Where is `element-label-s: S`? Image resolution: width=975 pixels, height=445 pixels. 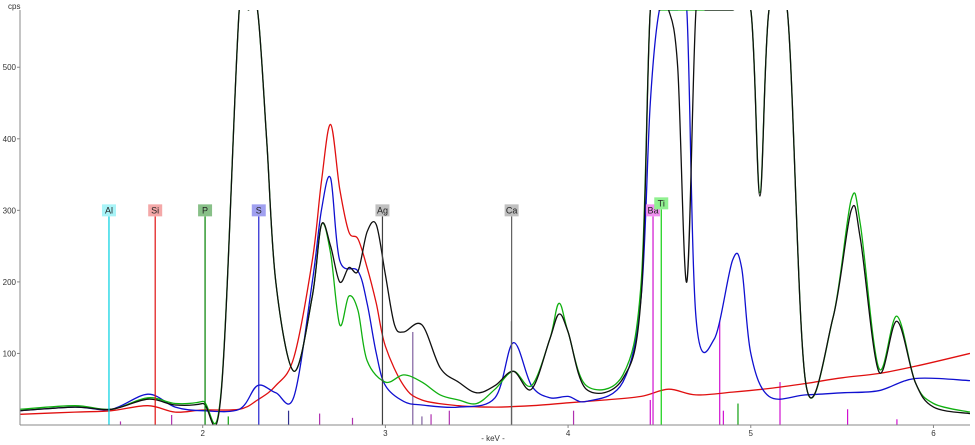
element-label-s: S is located at coordinates (259, 210).